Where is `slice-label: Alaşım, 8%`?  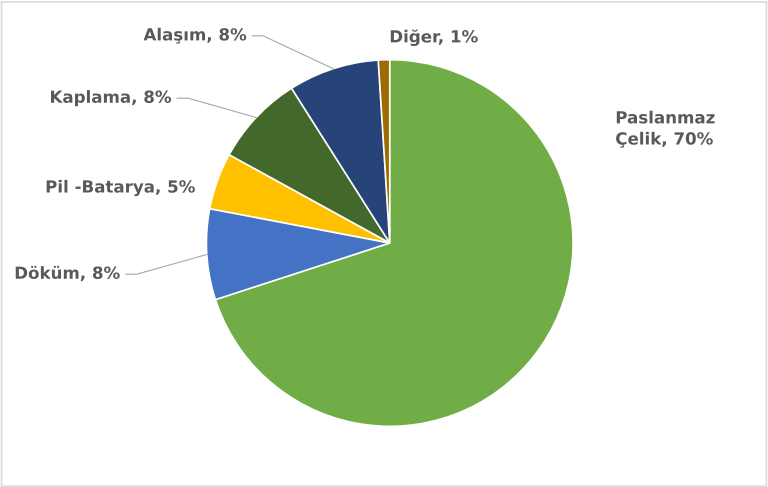
slice-label: Alaşım, 8% is located at coordinates (195, 36).